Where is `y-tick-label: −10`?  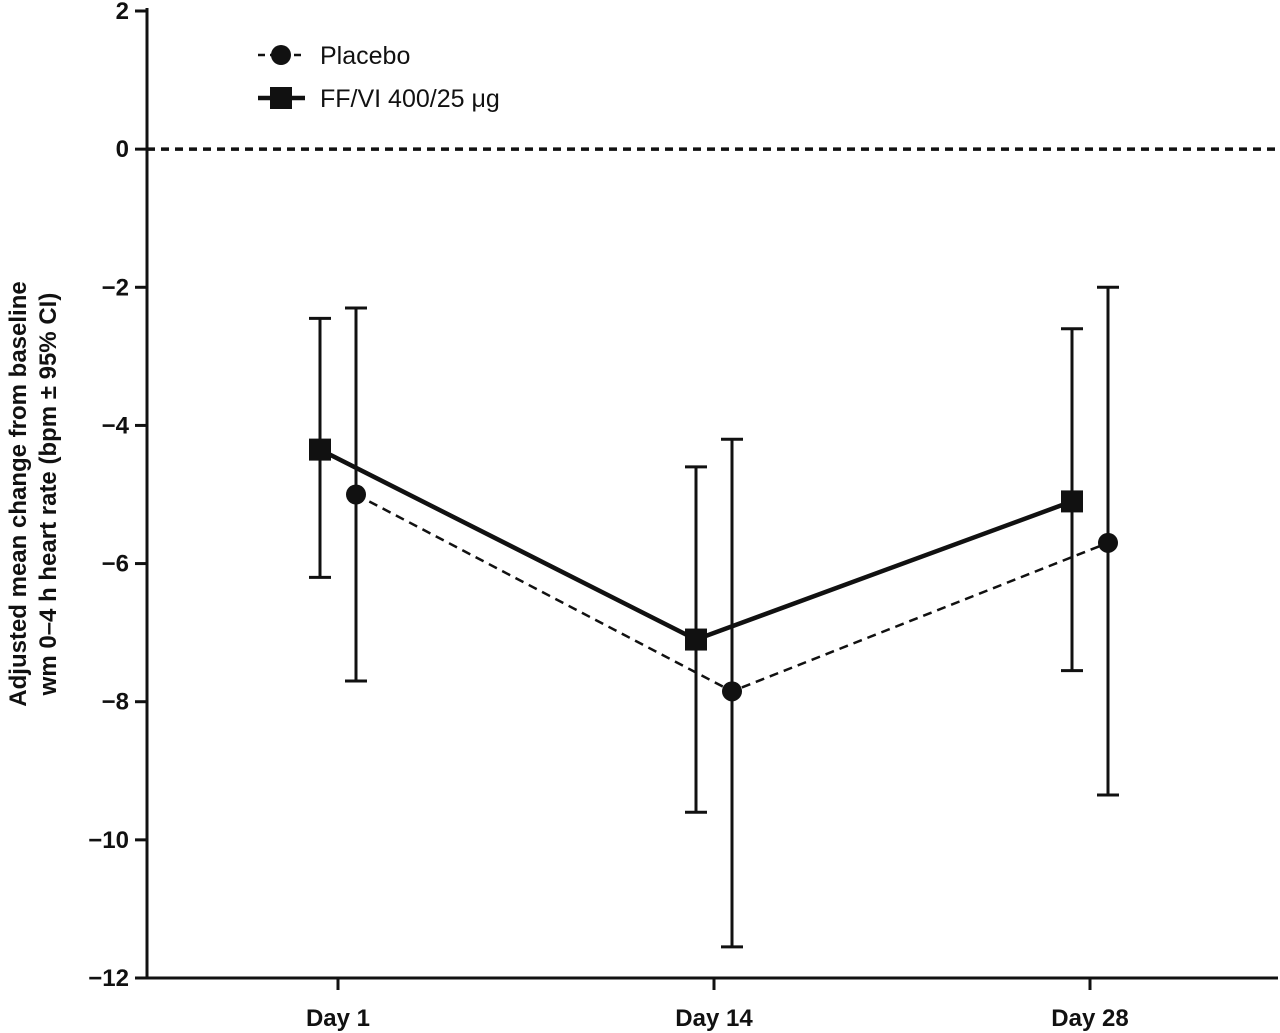 y-tick-label: −10 is located at coordinates (108, 840).